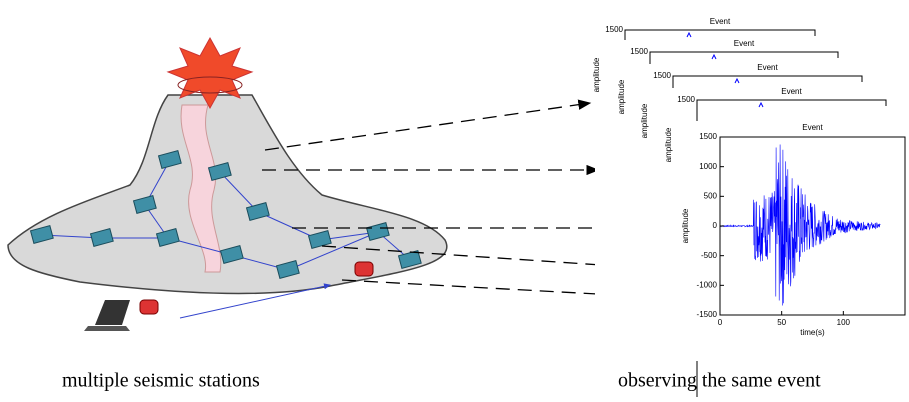 The width and height of the screenshot is (909, 402). I want to click on y-tick-label: -500, so click(709, 255).